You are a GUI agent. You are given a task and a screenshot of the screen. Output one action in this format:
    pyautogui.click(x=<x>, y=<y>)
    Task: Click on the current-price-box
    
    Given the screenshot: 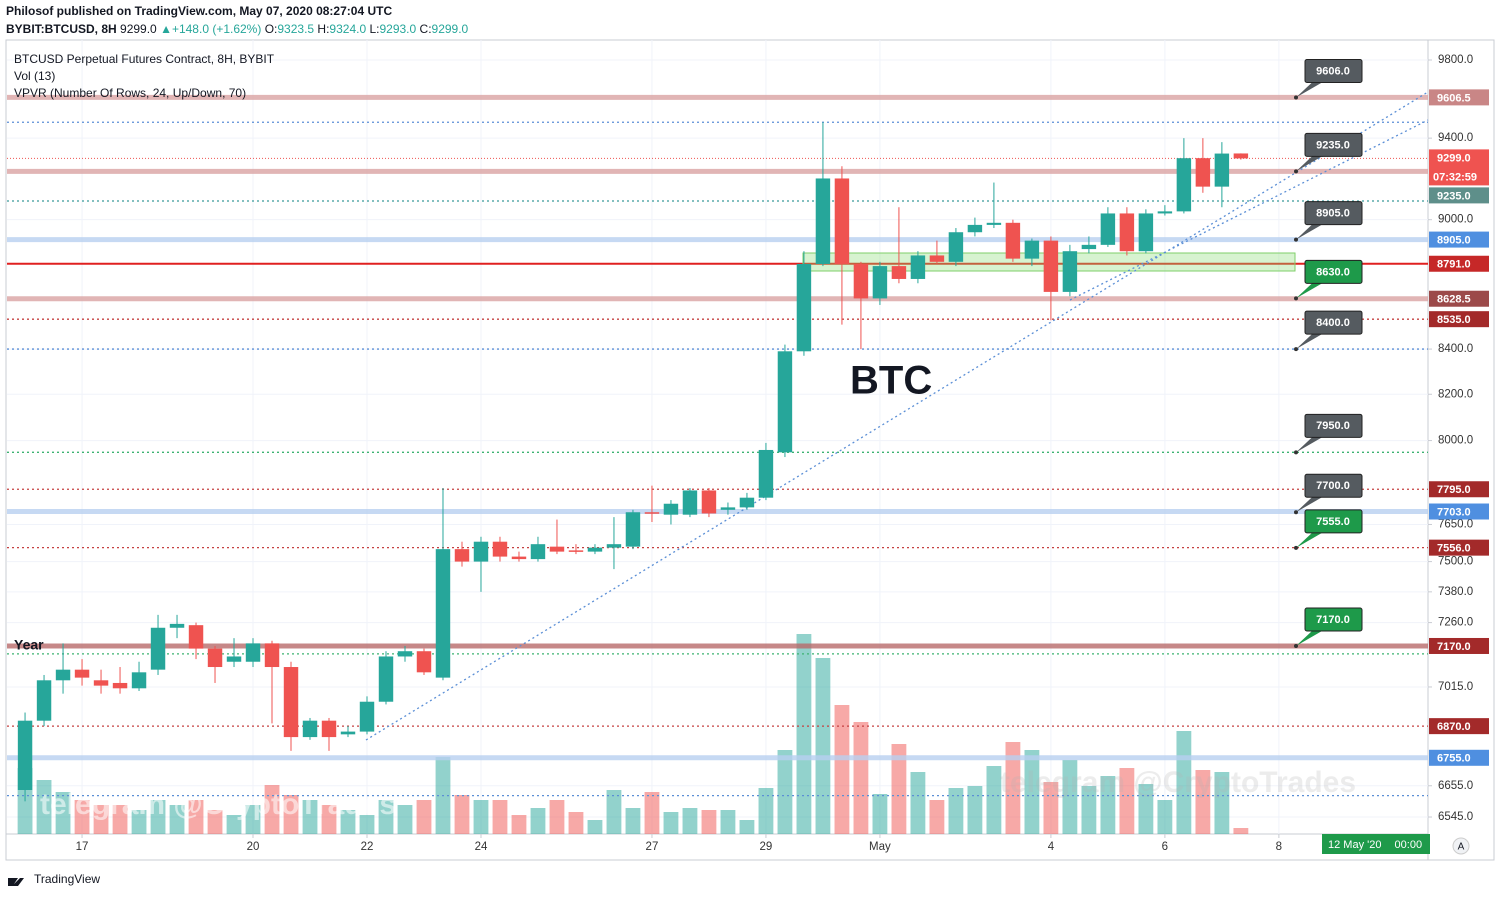 What is the action you would take?
    pyautogui.click(x=1459, y=167)
    